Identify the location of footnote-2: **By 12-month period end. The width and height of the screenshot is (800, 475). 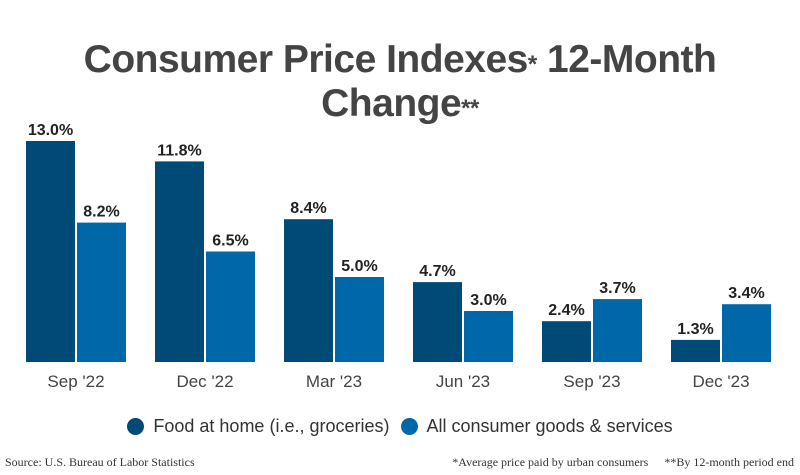
(729, 462).